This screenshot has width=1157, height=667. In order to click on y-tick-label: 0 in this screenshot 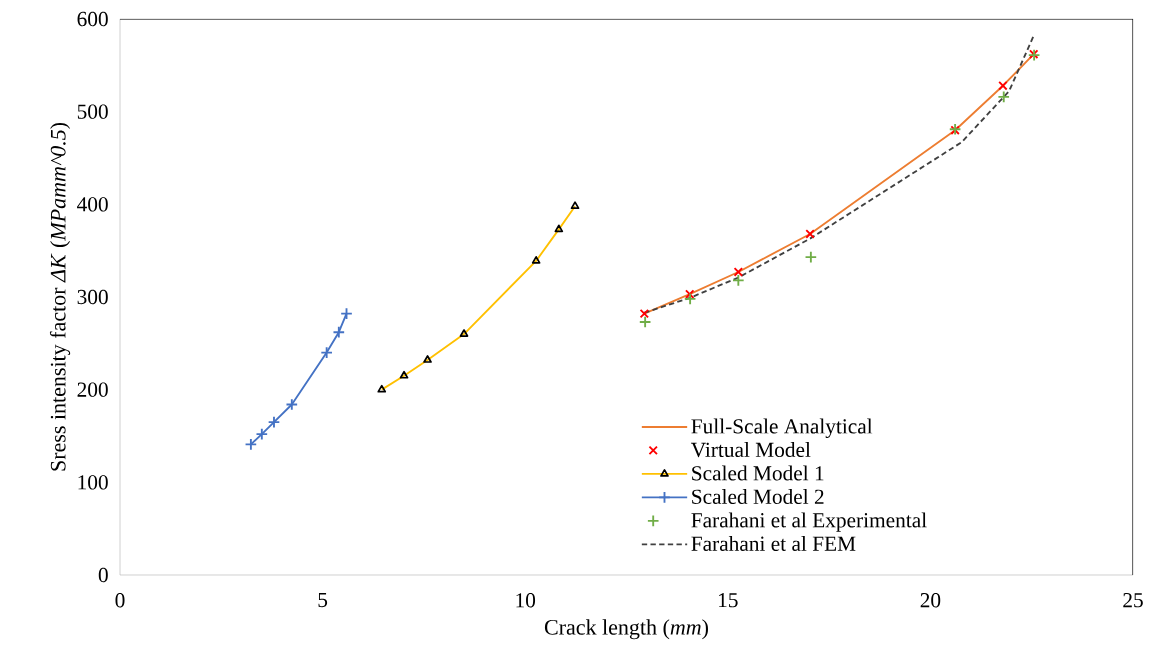, I will do `click(103, 575)`.